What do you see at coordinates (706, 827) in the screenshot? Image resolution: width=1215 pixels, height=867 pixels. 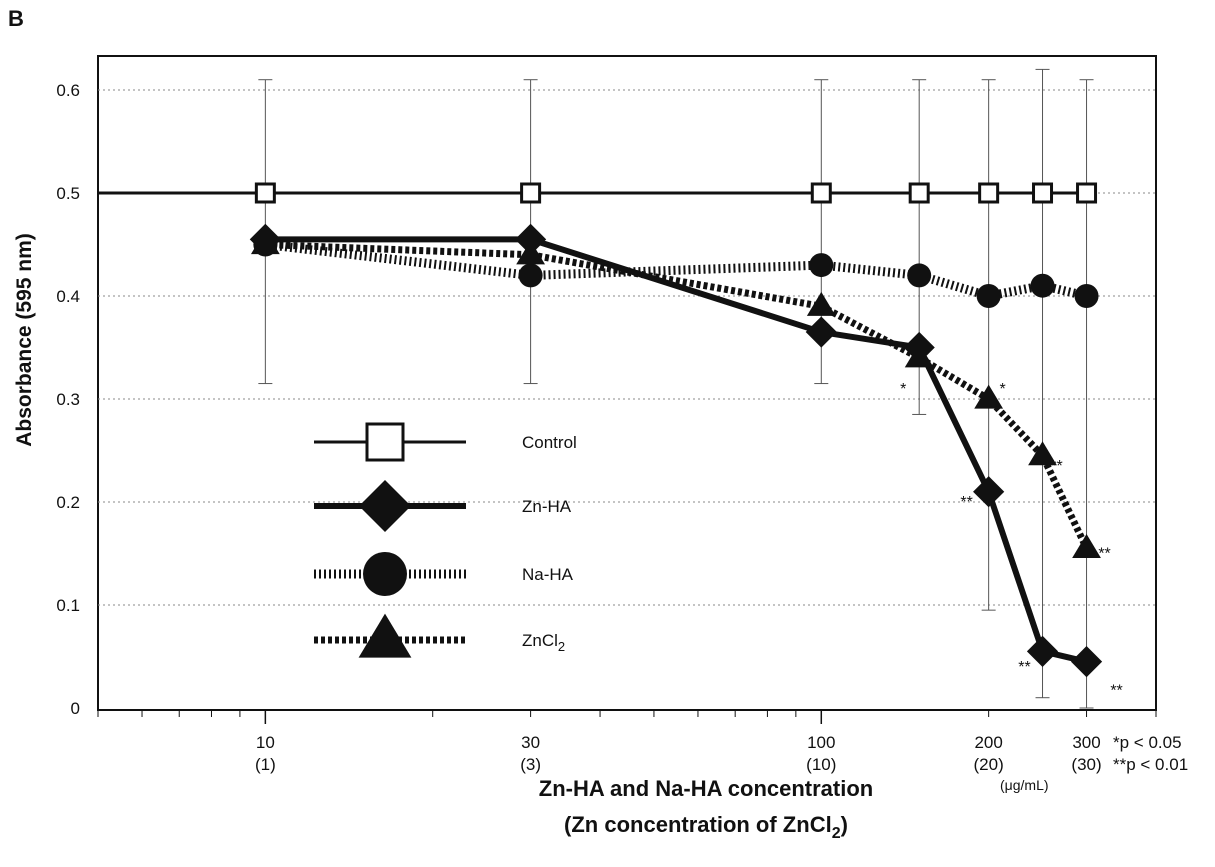 I see `x-axis-label-line2: (Zn concentration of ZnCl2)` at bounding box center [706, 827].